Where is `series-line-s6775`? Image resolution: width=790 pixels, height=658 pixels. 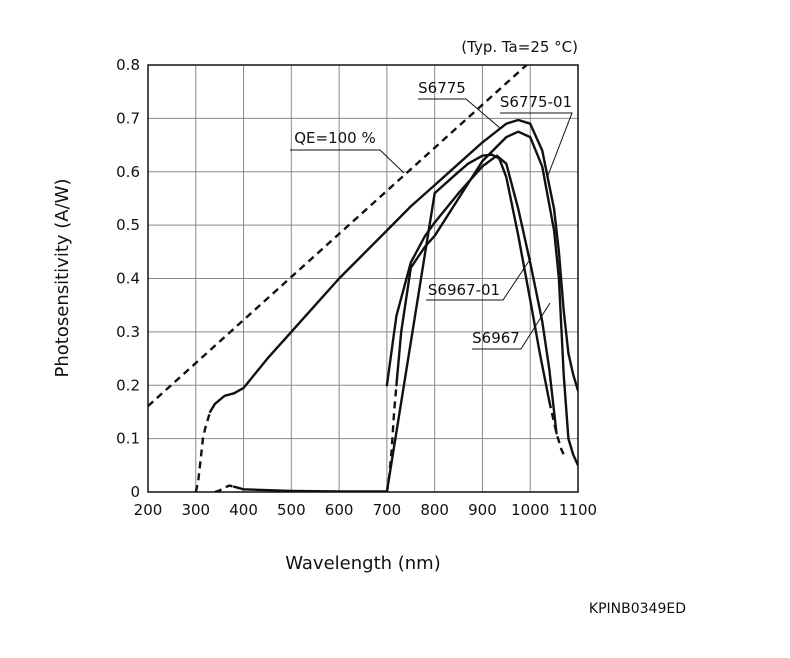 series-line-s6775 is located at coordinates (203, 451).